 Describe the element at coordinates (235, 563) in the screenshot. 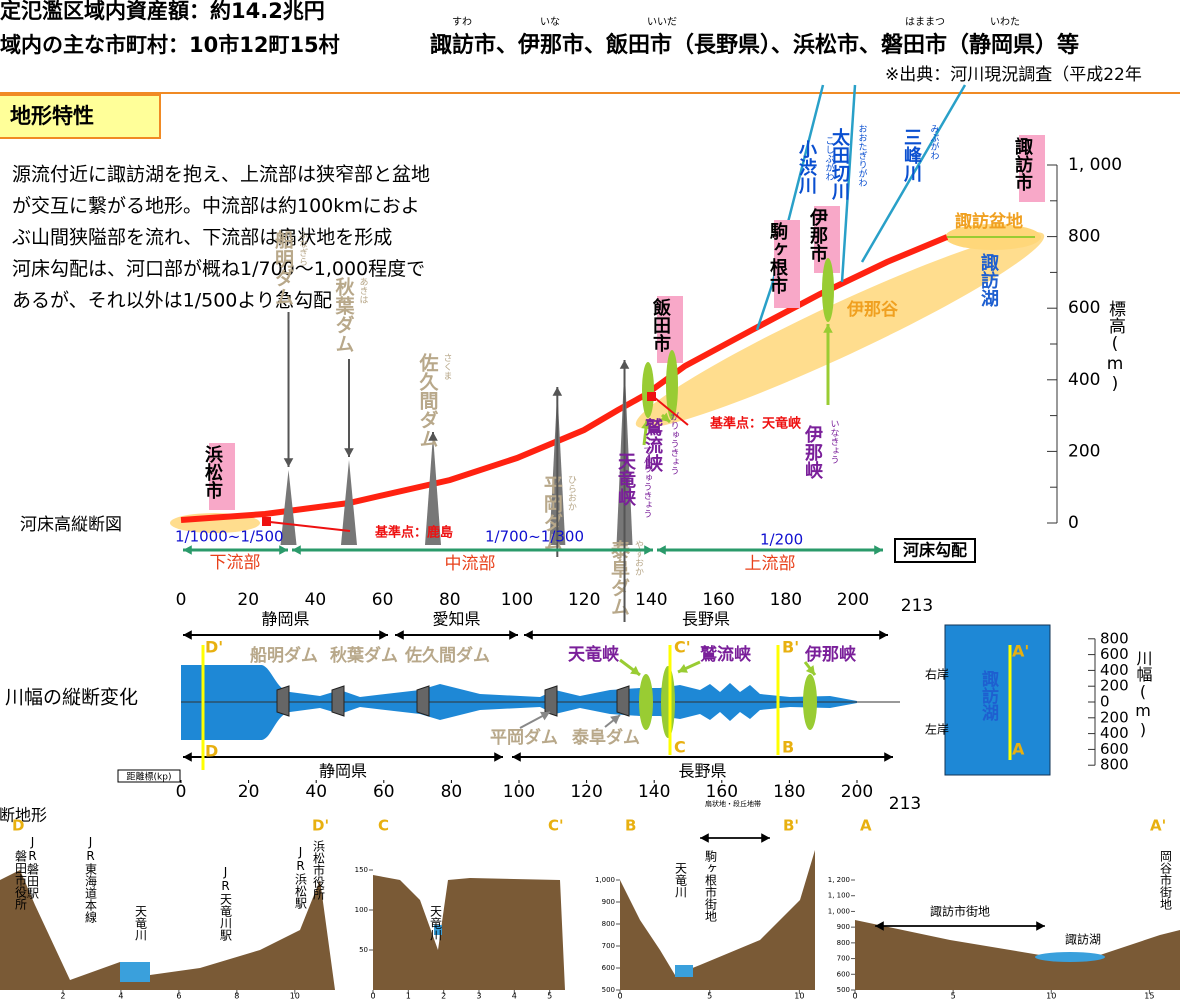

I see `label: 下流部` at that location.